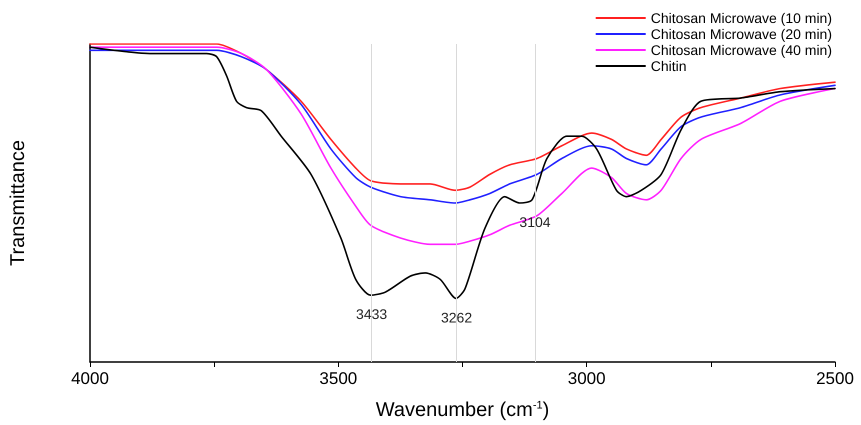  What do you see at coordinates (90, 378) in the screenshot?
I see `x-tick-label: 4000` at bounding box center [90, 378].